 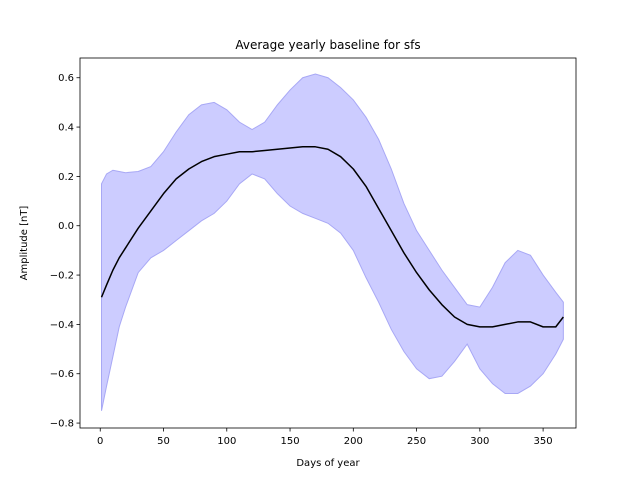 What do you see at coordinates (66, 177) in the screenshot?
I see `y-tick-label: 0.2` at bounding box center [66, 177].